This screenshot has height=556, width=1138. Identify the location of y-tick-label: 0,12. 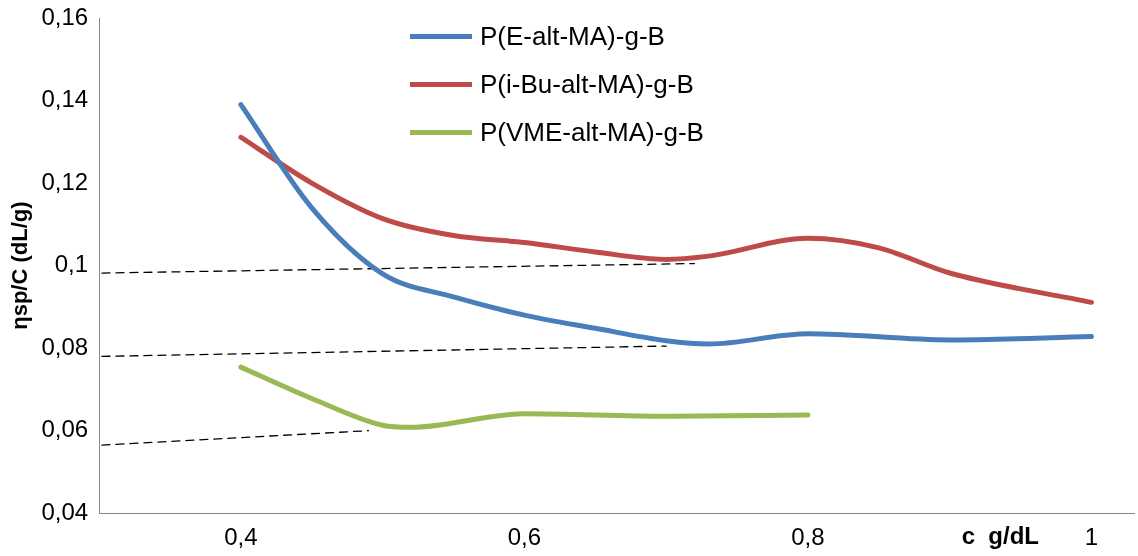
(65, 181).